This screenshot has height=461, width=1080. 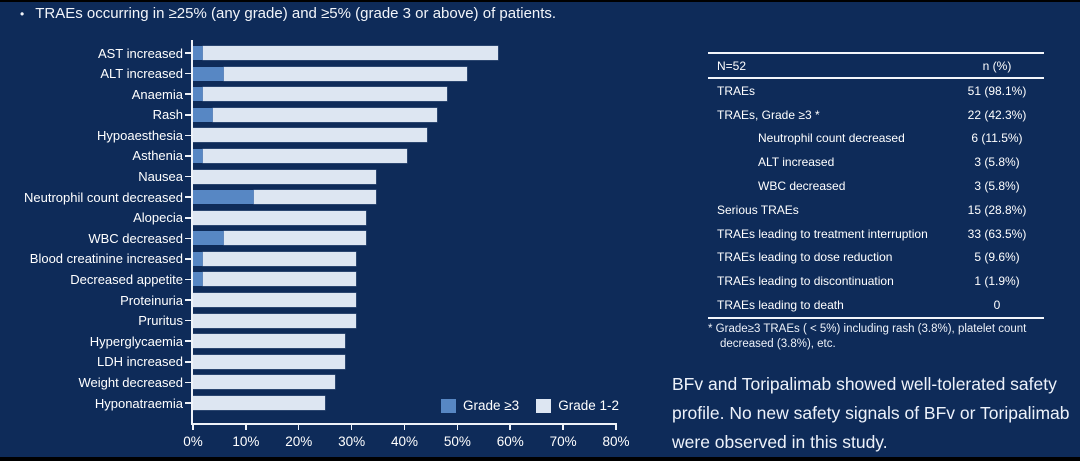 What do you see at coordinates (103, 197) in the screenshot?
I see `category-label: Neutrophil count decreased` at bounding box center [103, 197].